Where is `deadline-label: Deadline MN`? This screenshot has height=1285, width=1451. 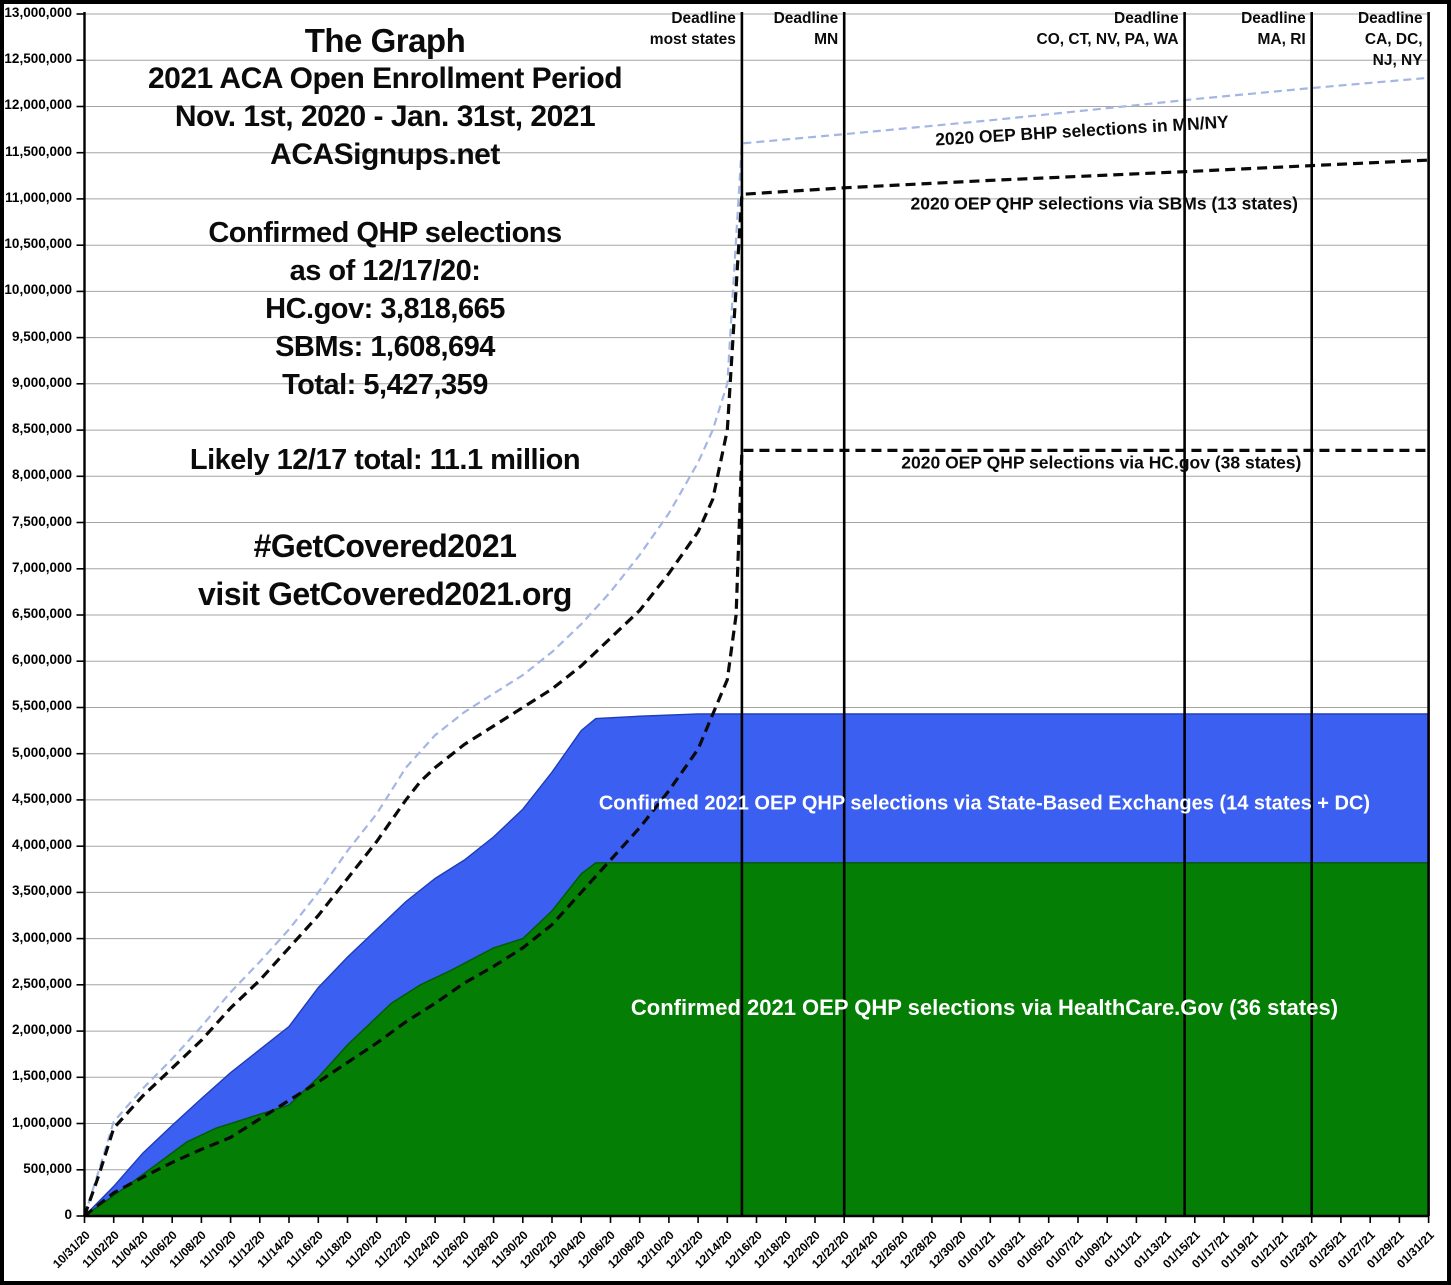 deadline-label: Deadline MN is located at coordinates (713, 29).